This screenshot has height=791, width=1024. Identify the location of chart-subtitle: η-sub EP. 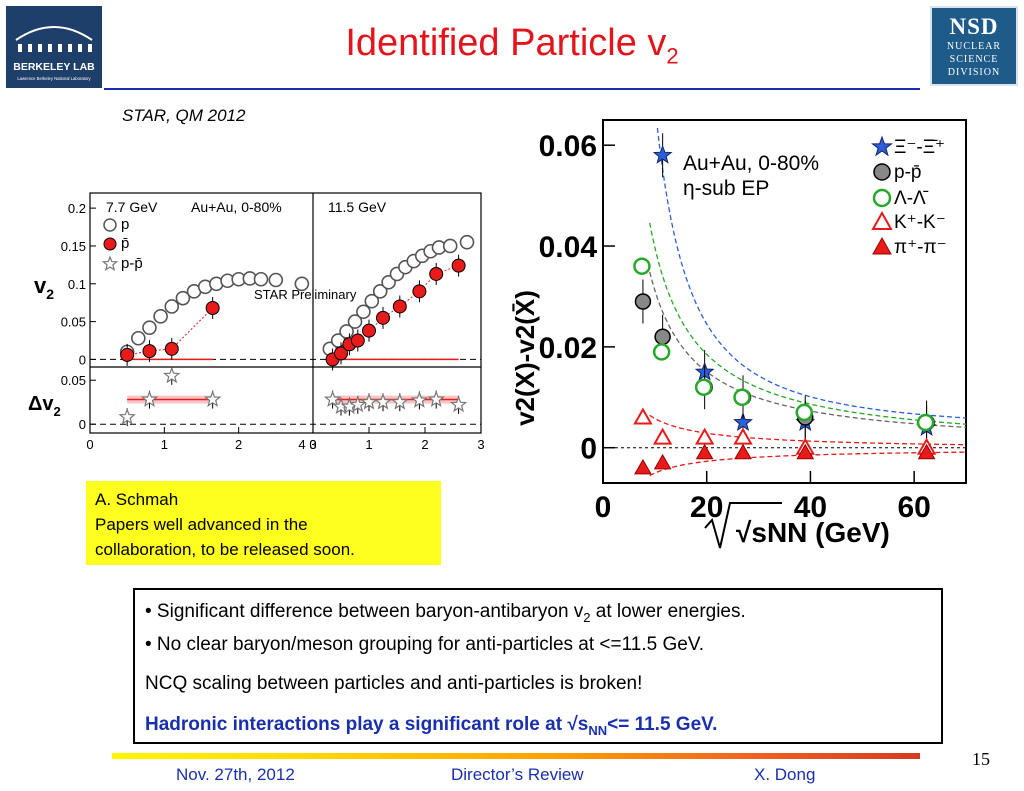
(726, 188).